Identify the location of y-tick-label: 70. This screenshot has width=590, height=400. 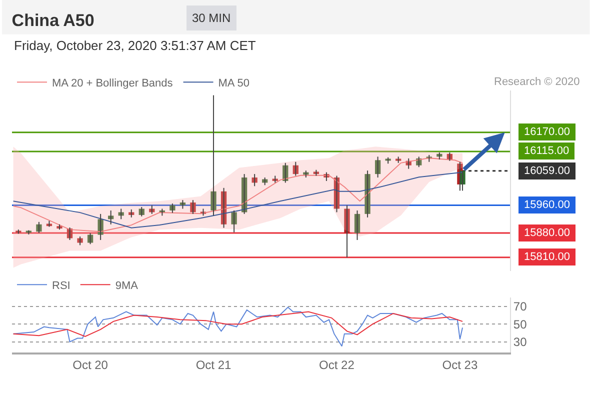
(520, 307).